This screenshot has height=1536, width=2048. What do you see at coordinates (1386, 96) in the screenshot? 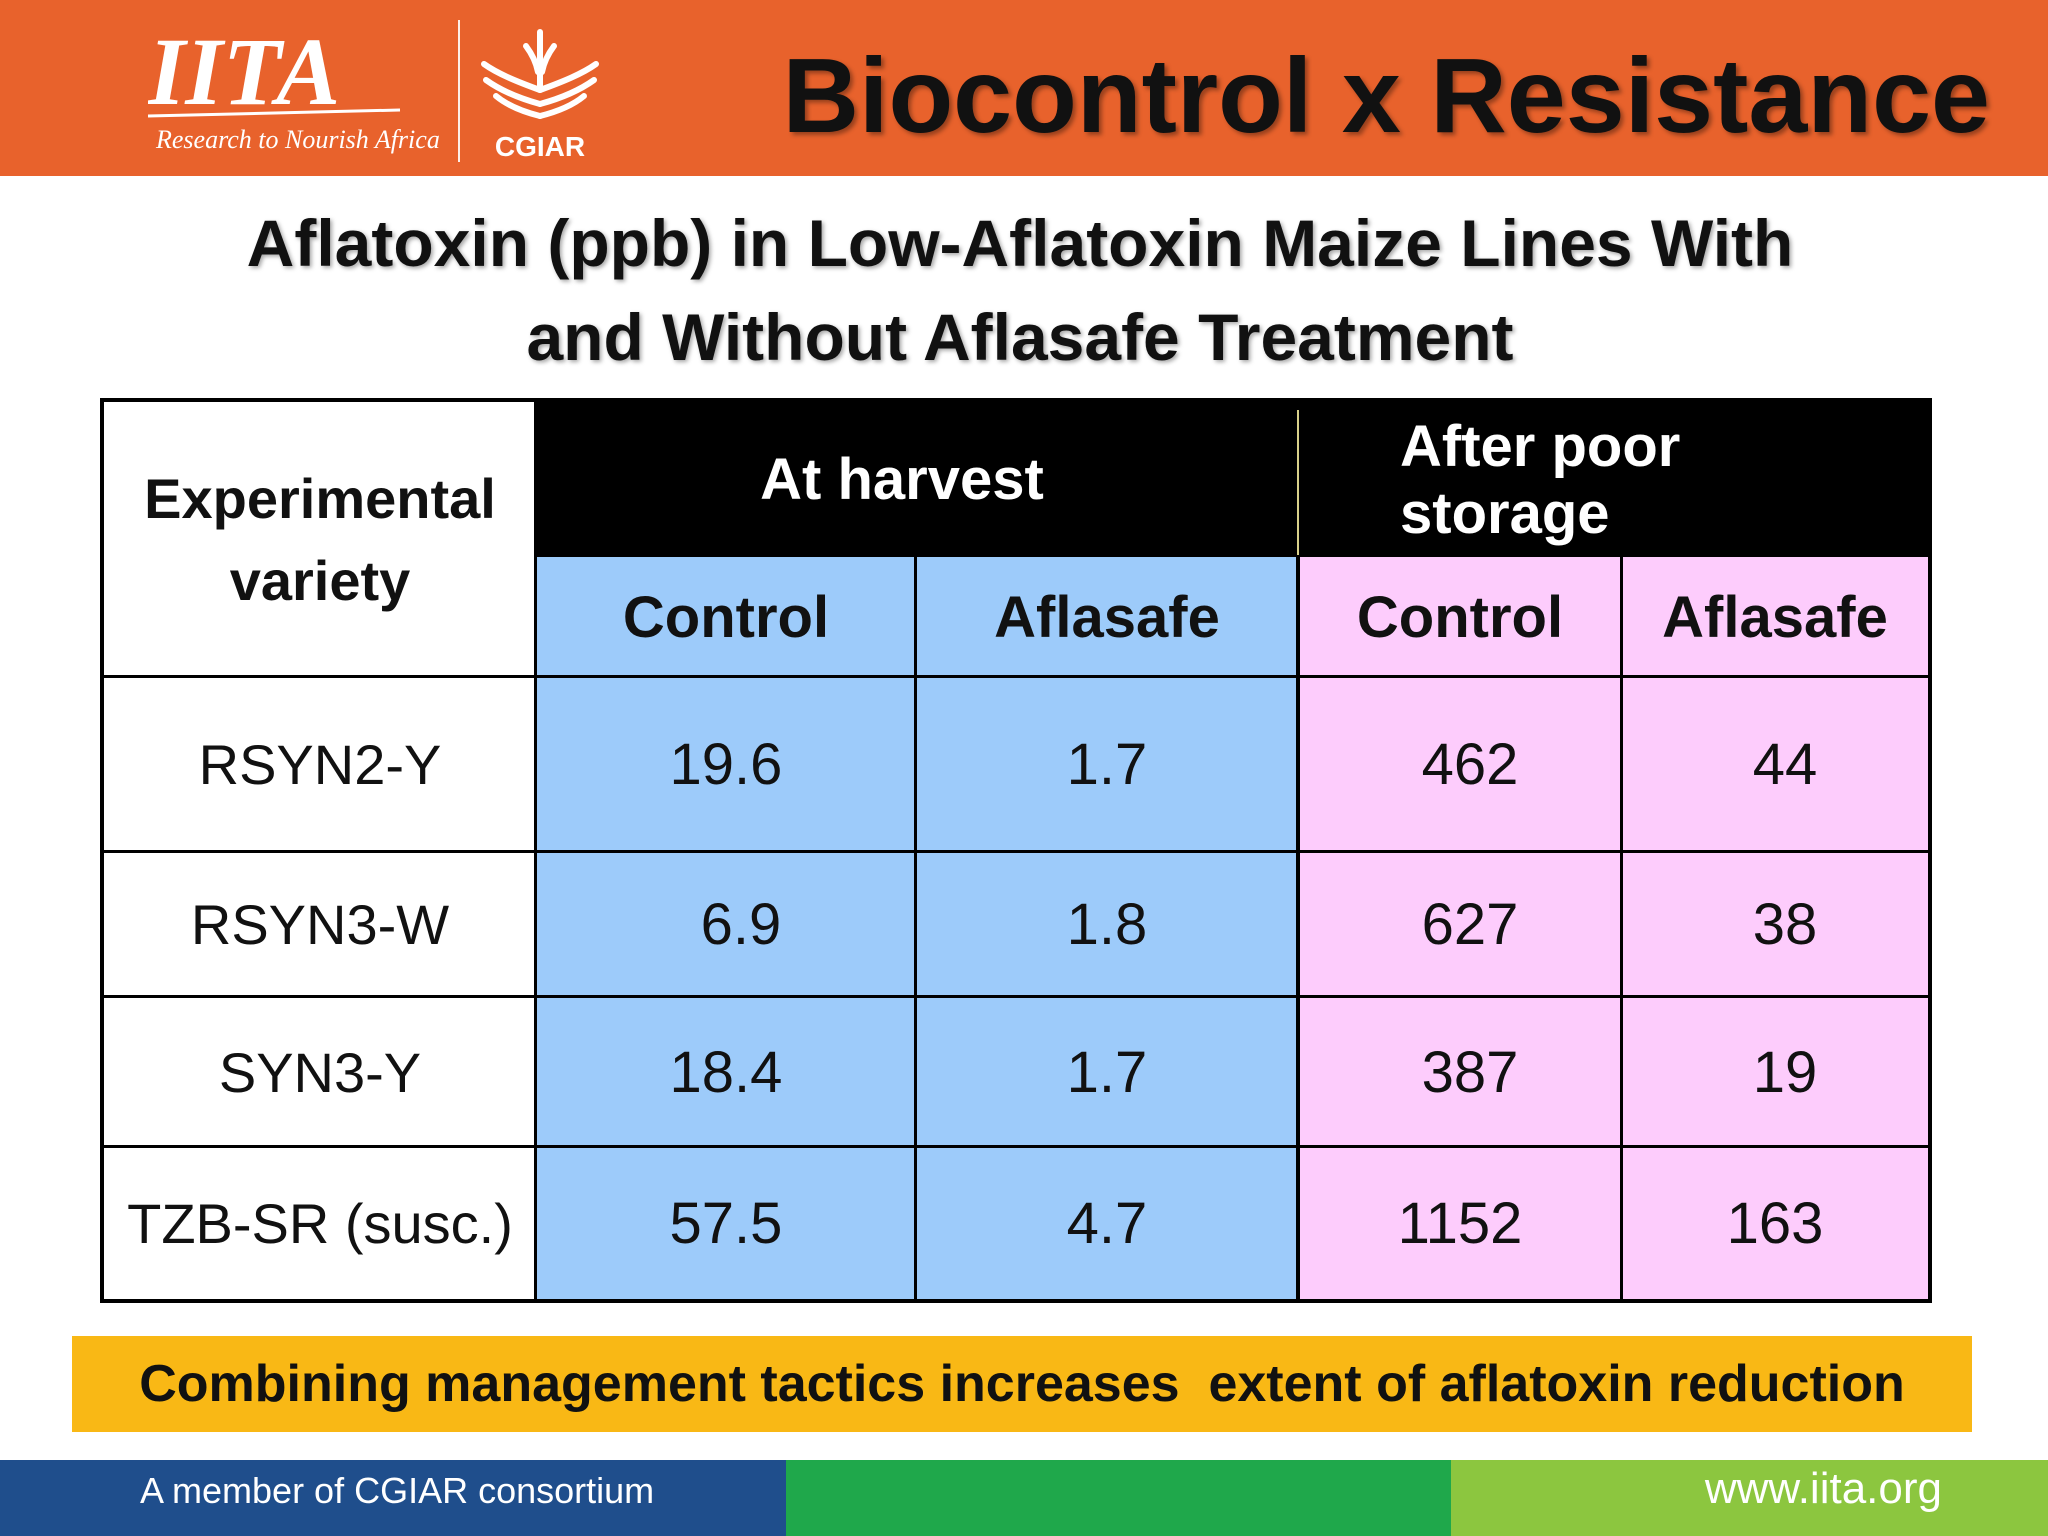
I see `slide-title: Biocontrol x Resistance` at bounding box center [1386, 96].